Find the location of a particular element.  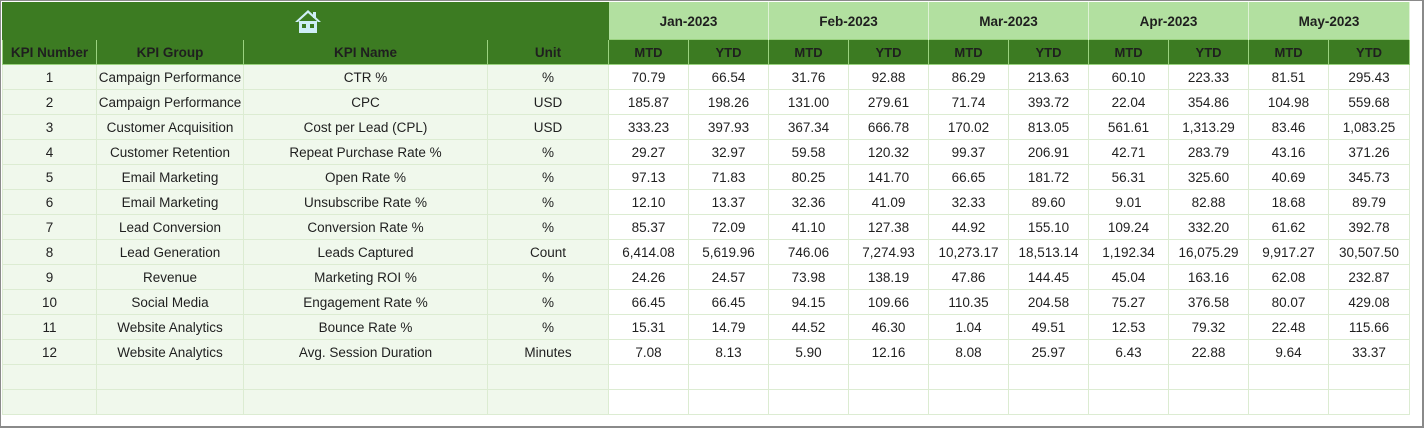

ytd-value-cell: 204.58 is located at coordinates (1049, 302).